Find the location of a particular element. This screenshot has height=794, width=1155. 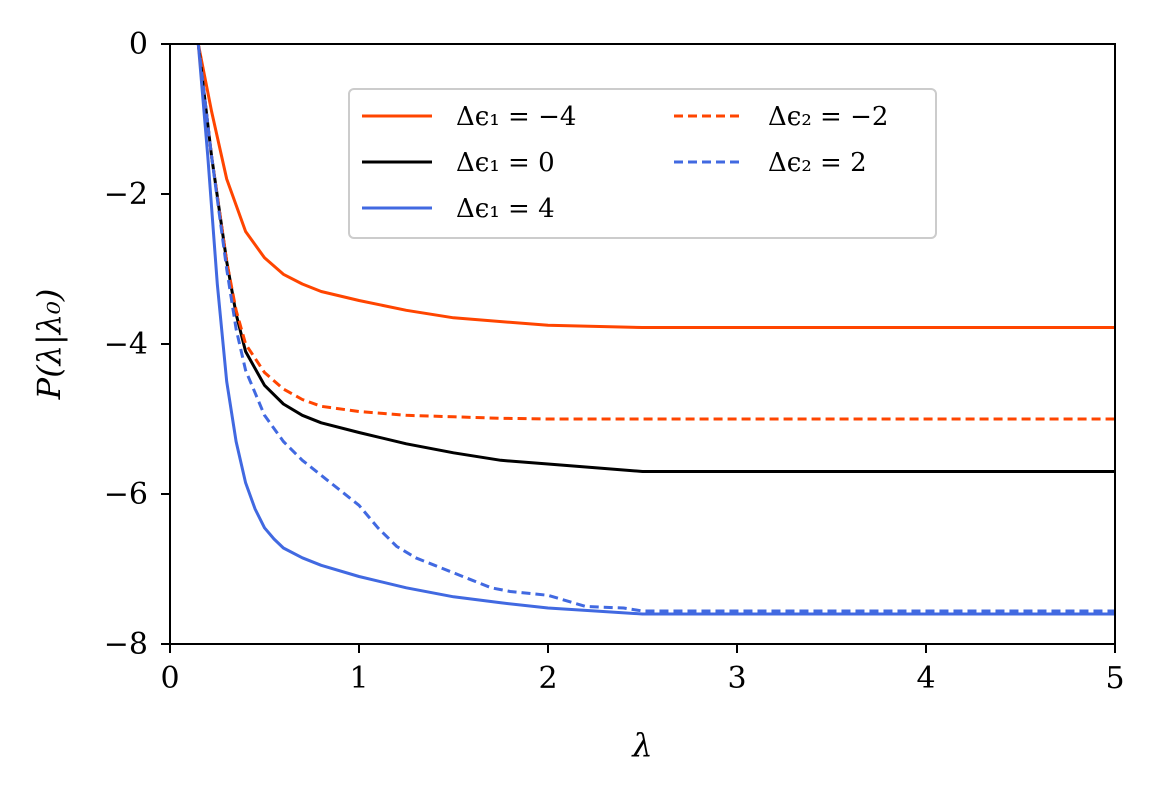

y-tick-label: −2 is located at coordinates (126, 194).